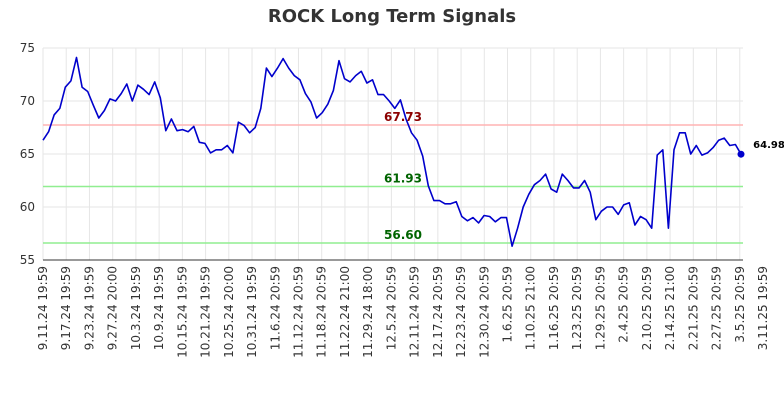 Image resolution: width=784 pixels, height=400 pixels. Describe the element at coordinates (252, 312) in the screenshot. I see `x-tick-label: 10.31.24 19:59` at that location.